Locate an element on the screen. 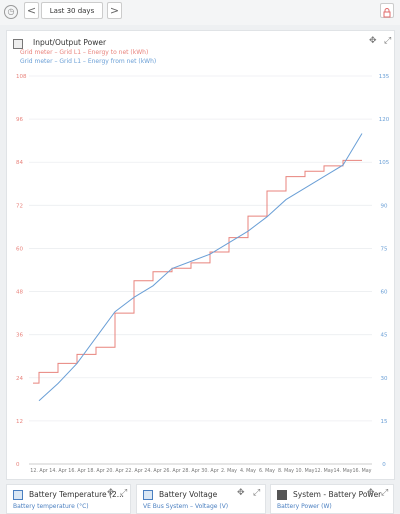 The image size is (400, 514). x-axis-tick-label: 4. May is located at coordinates (248, 471).